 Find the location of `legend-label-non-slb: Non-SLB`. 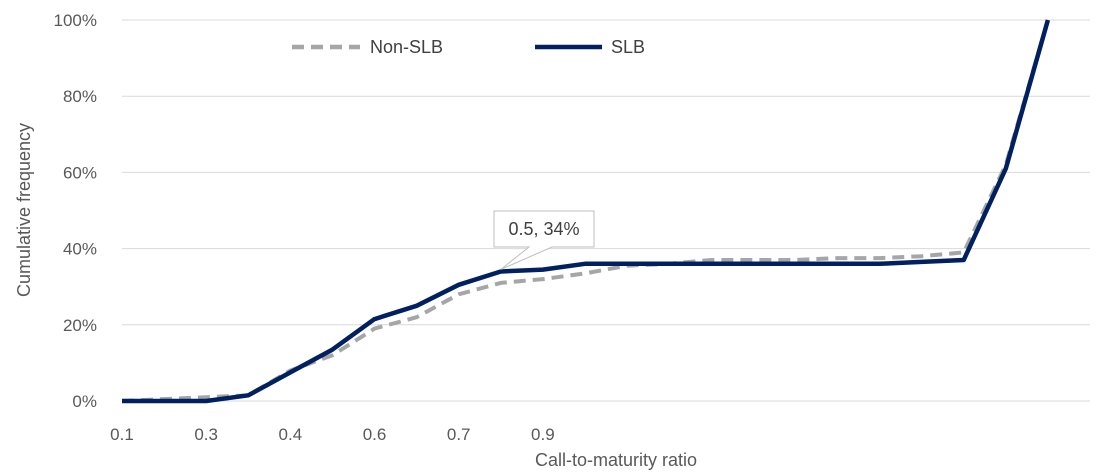

legend-label-non-slb: Non-SLB is located at coordinates (406, 47).